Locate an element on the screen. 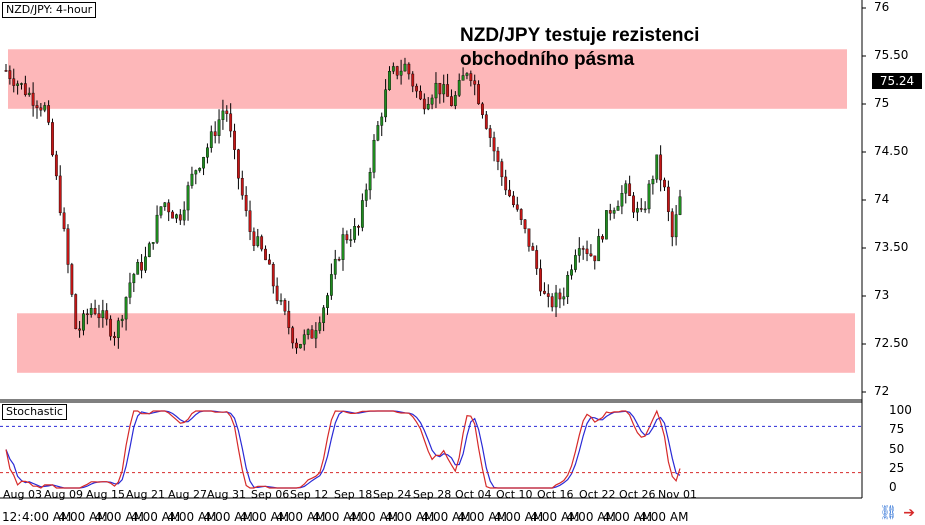 The height and width of the screenshot is (525, 925). x-date-label: Sep 18 is located at coordinates (353, 494).